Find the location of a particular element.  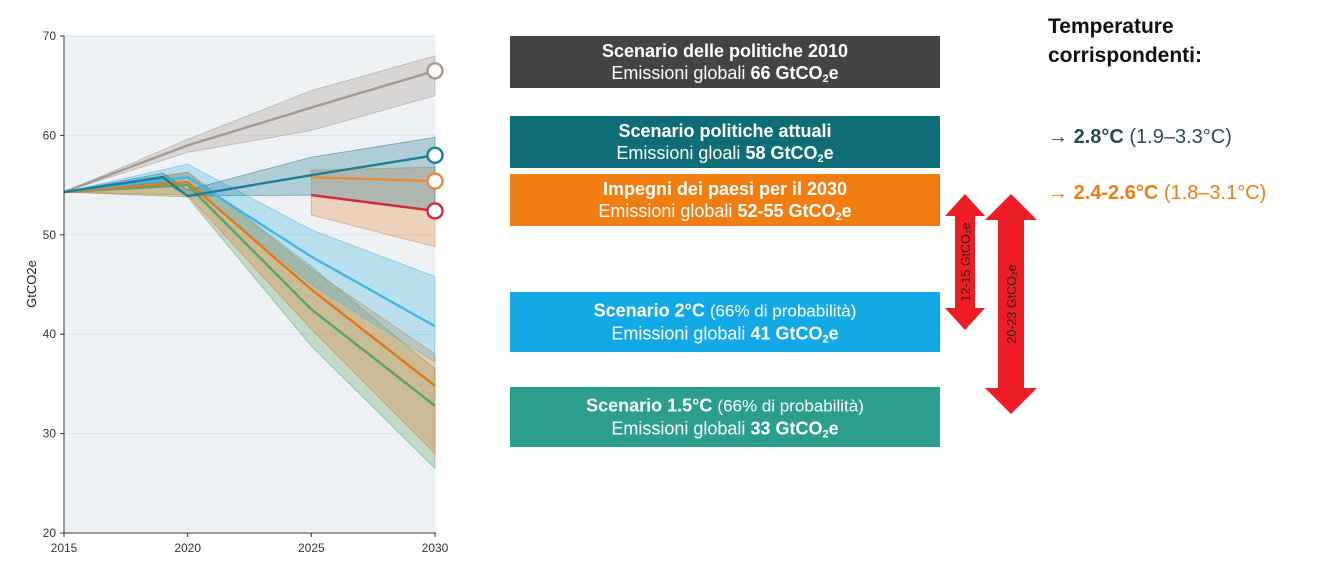

current-policies-line is located at coordinates (249, 176).